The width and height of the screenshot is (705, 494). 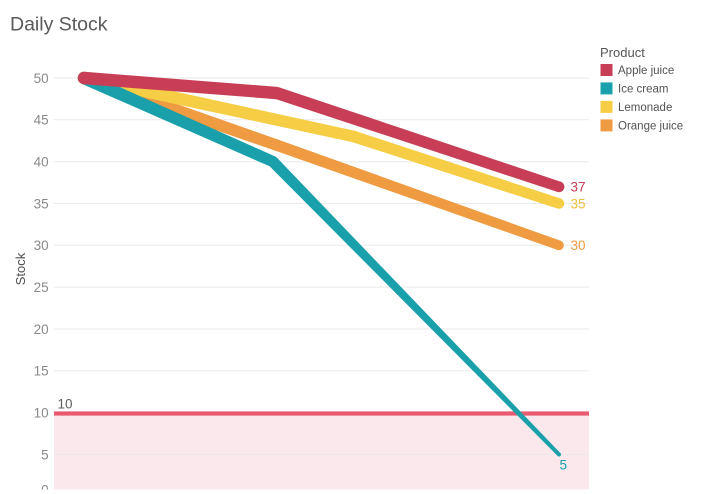 I want to click on svg-text: Orange juice, so click(x=650, y=126).